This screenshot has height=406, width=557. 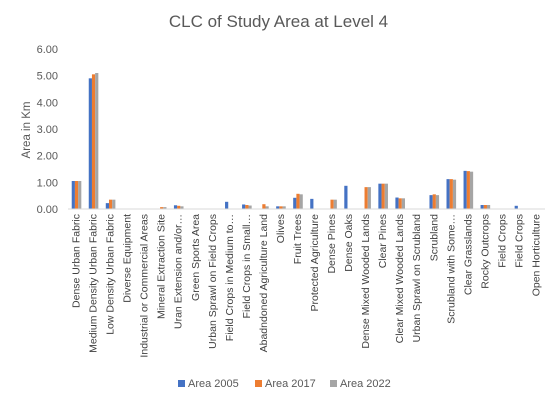 What do you see at coordinates (213, 281) in the screenshot?
I see `x-tick-label: Urban Sprawl on Field Crops` at bounding box center [213, 281].